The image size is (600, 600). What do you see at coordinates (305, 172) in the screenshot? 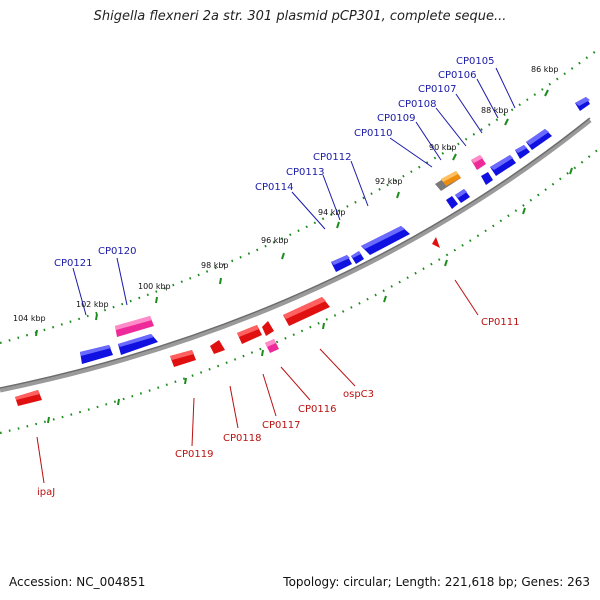
I see `gene-label-cp0113: CP0113` at bounding box center [305, 172].